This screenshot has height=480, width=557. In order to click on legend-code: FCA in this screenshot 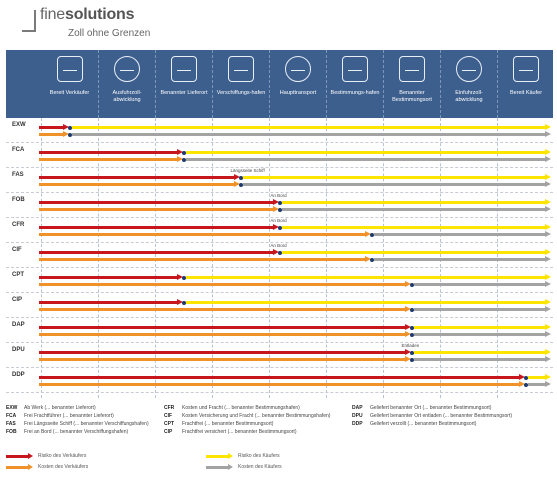, I will do `click(11, 416)`.